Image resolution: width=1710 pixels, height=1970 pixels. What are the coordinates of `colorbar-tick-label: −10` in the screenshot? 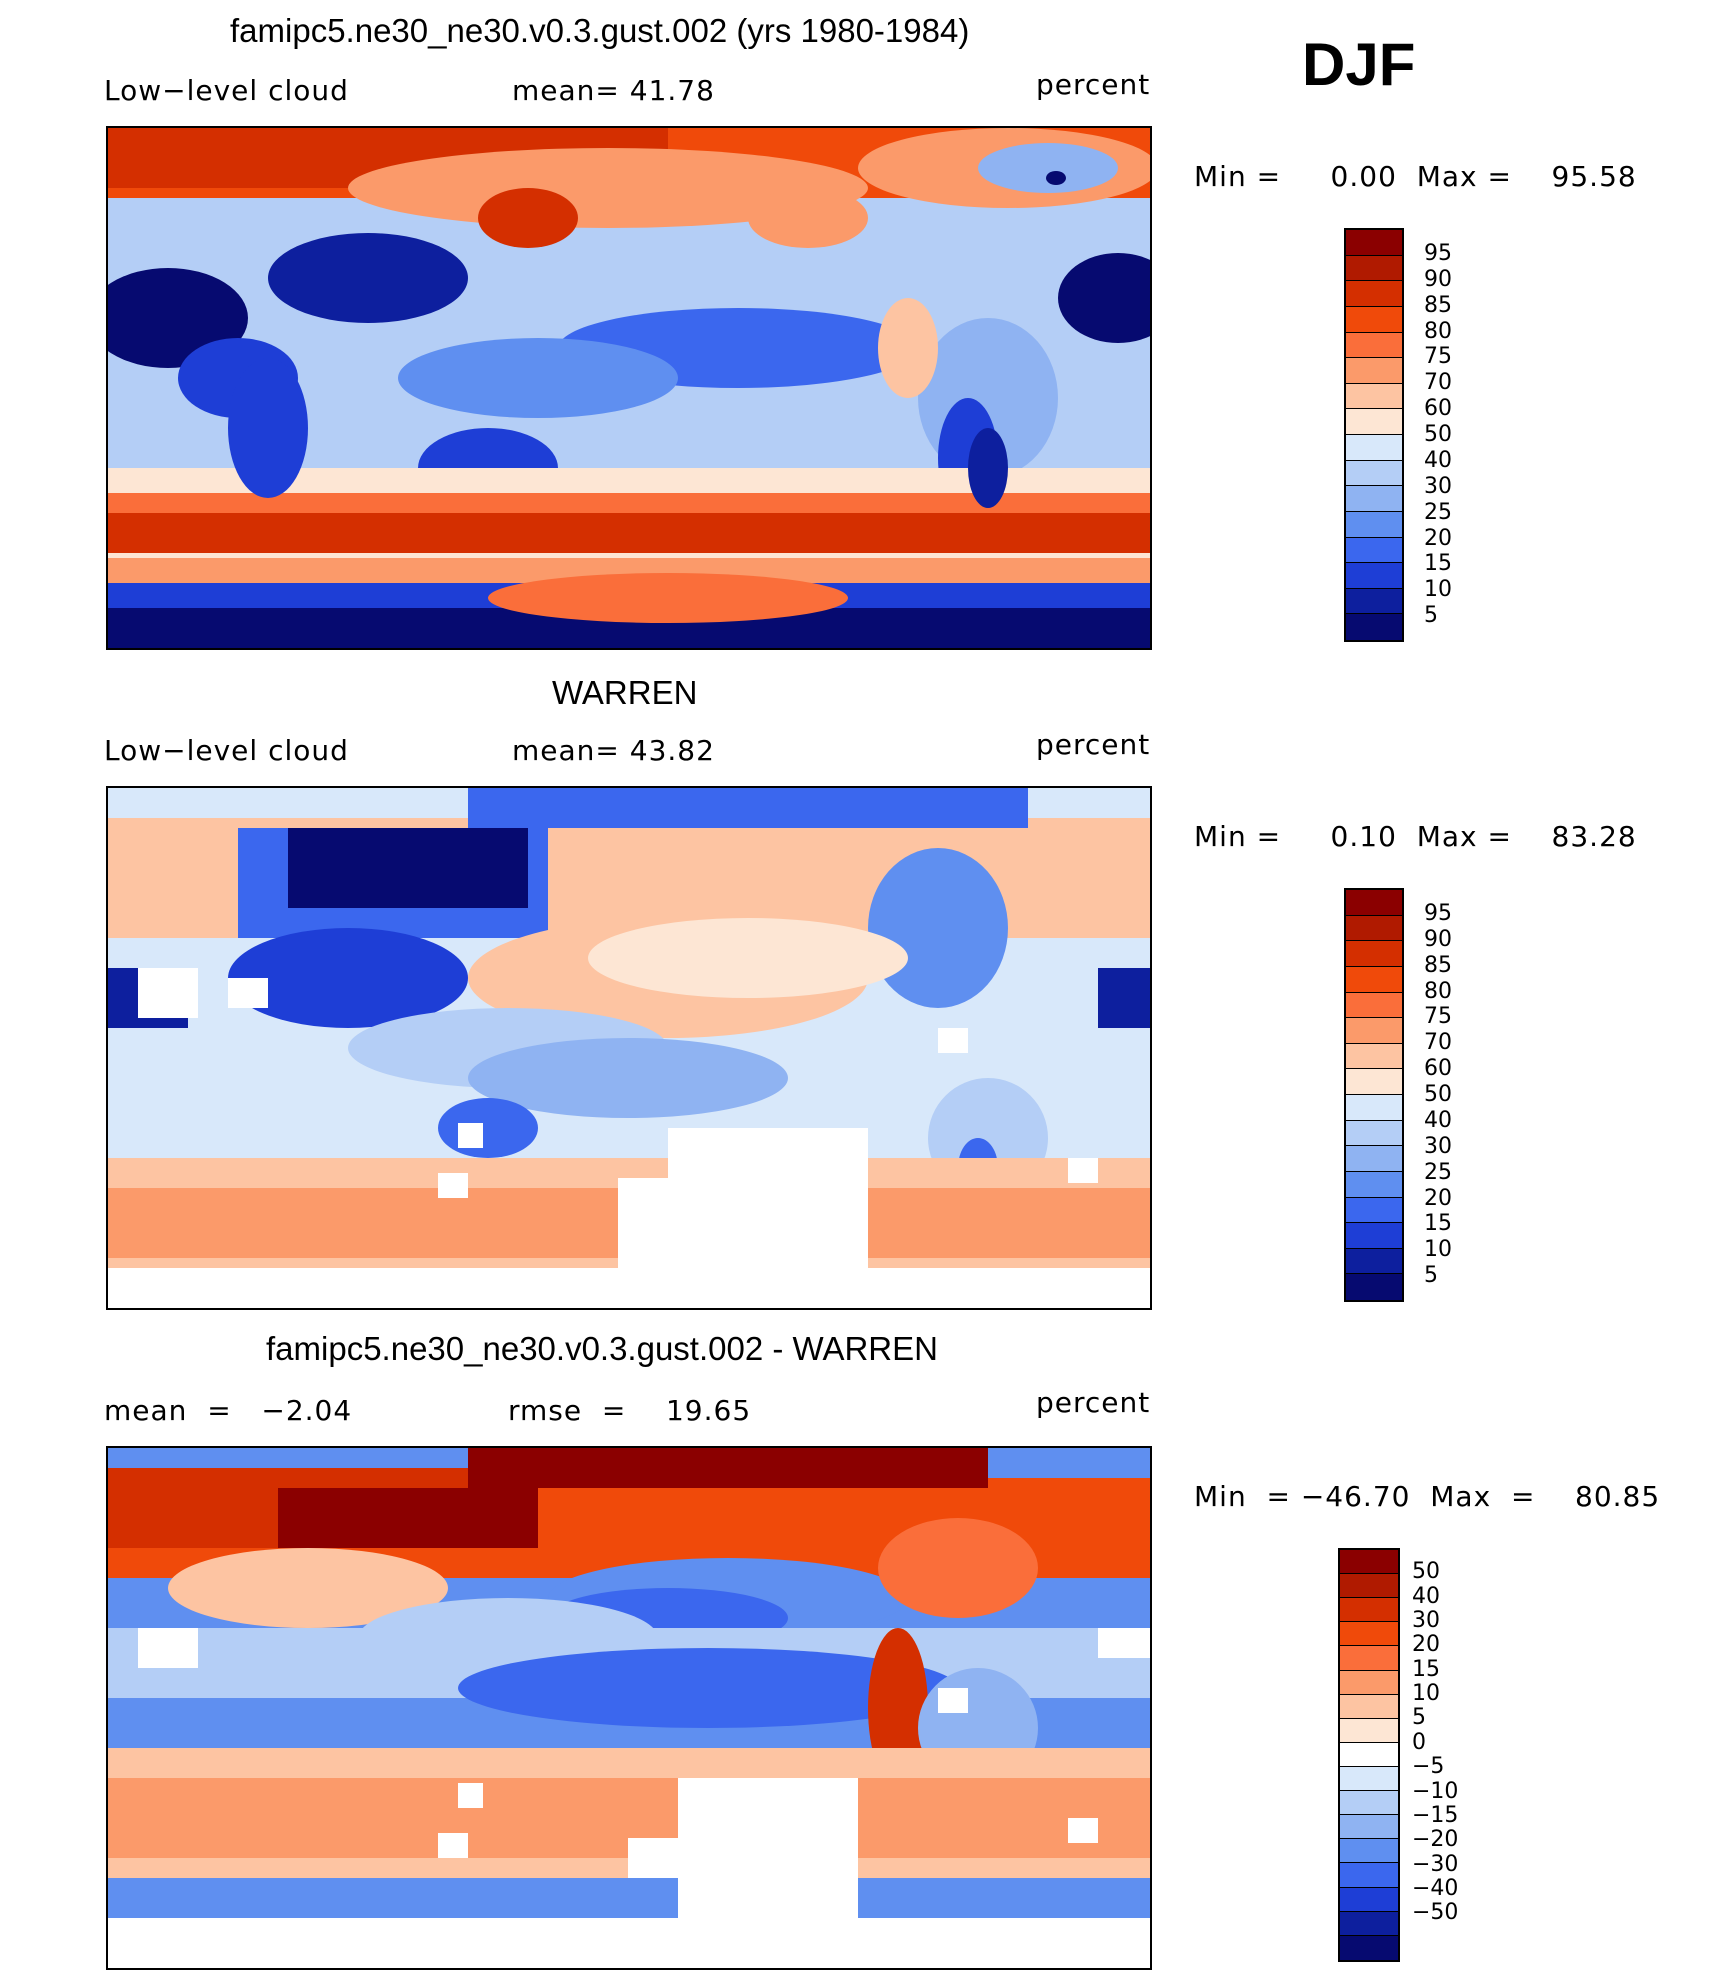 It's located at (1435, 1791).